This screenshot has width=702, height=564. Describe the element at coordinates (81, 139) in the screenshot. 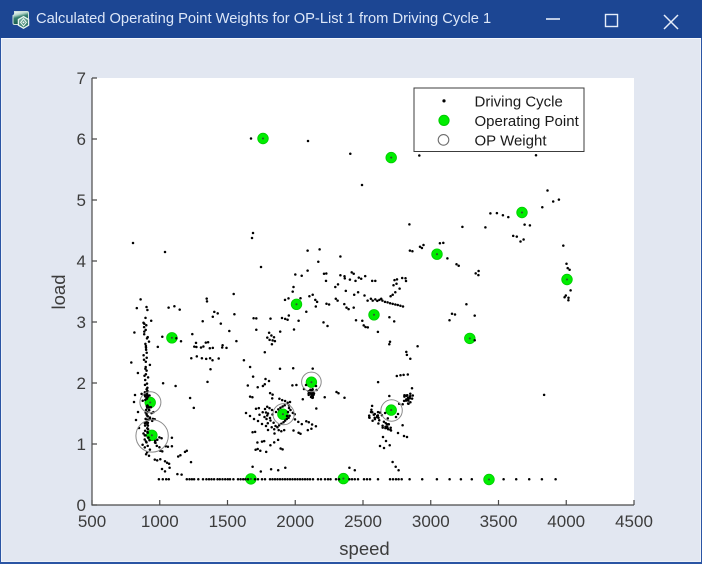

I see `svg-text: 6` at that location.